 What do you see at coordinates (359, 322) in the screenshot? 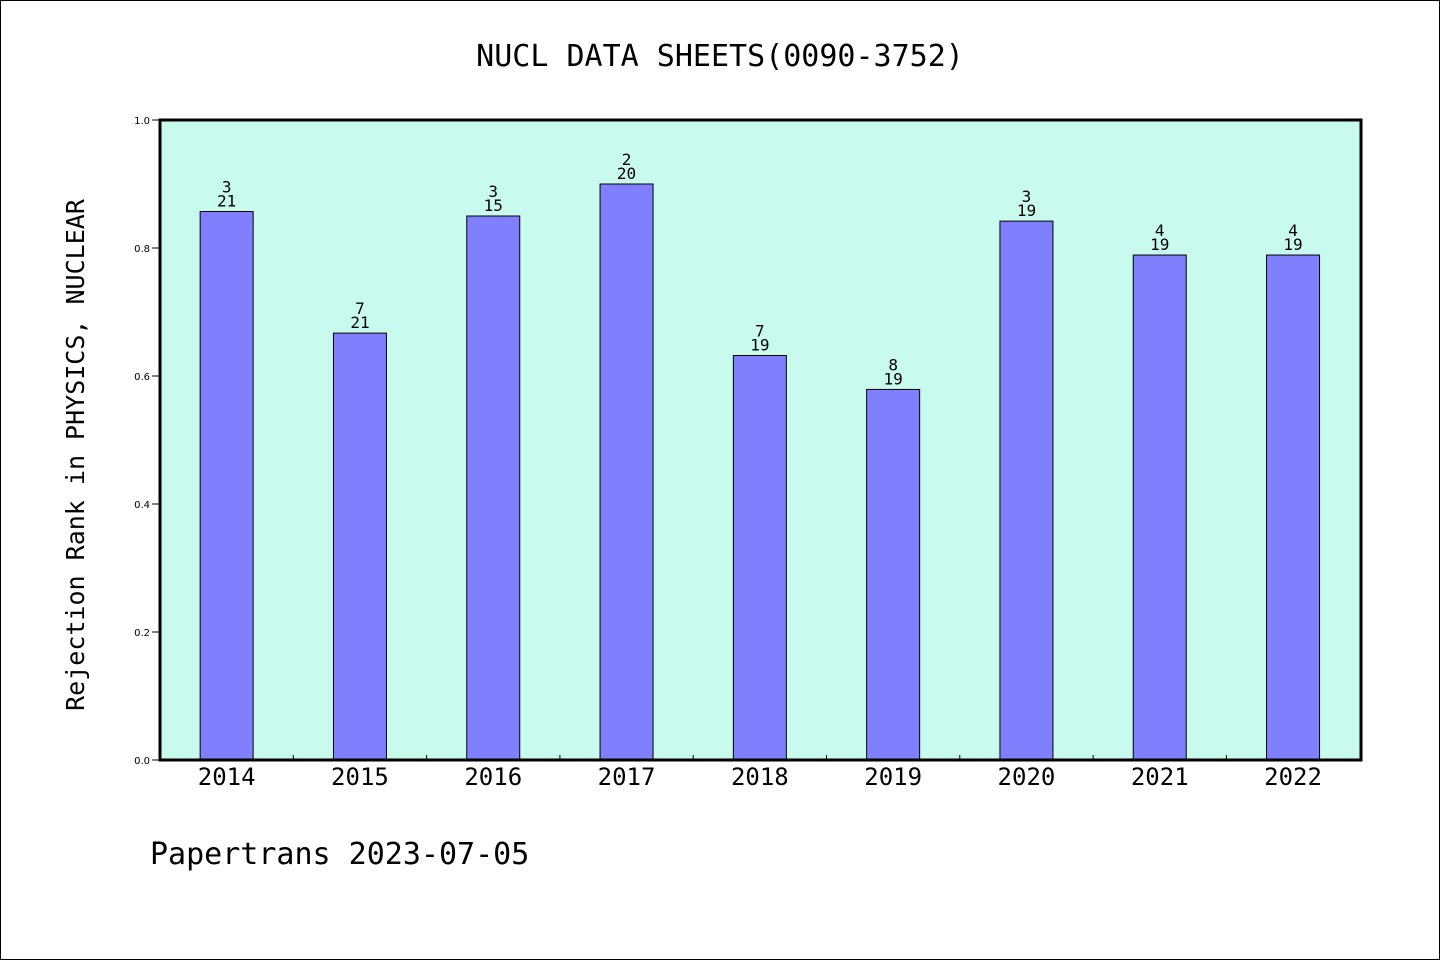
I see `data-label-total-2015: 21` at bounding box center [359, 322].